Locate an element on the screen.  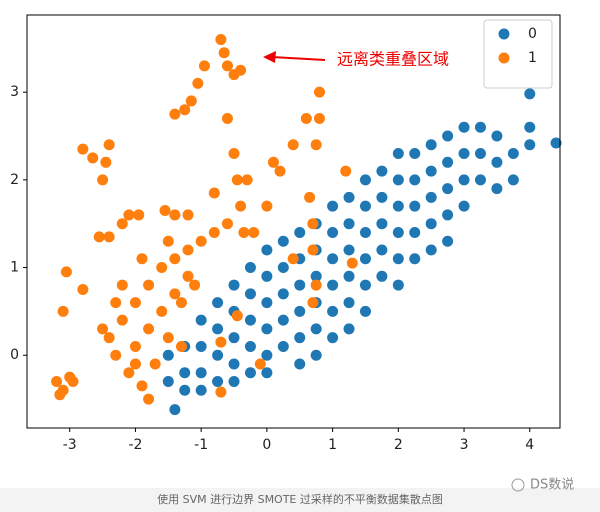
x-tick-label: 1 is located at coordinates (332, 445).